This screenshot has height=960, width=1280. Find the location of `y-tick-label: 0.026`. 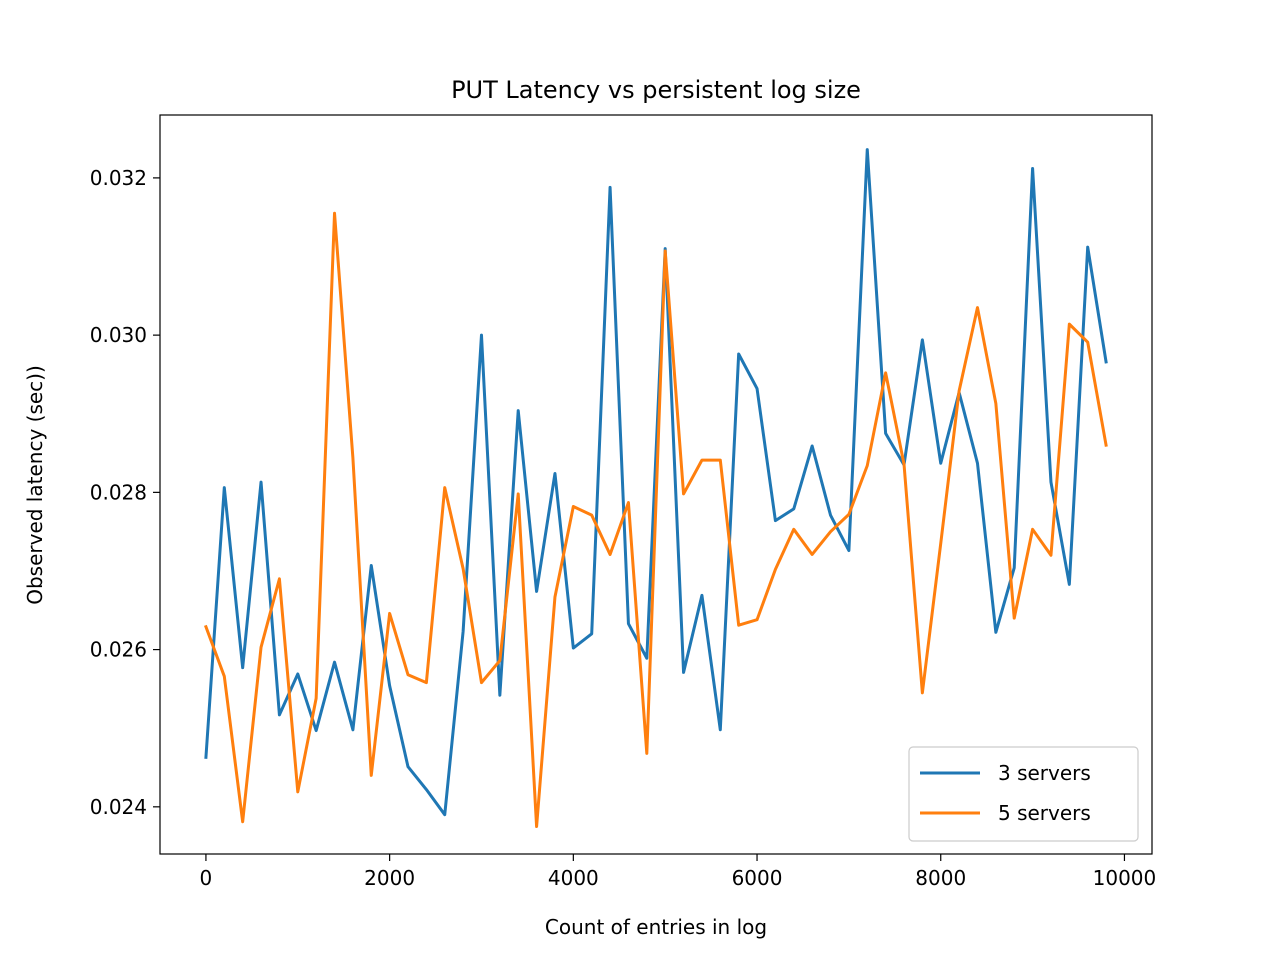

y-tick-label: 0.026 is located at coordinates (118, 650).